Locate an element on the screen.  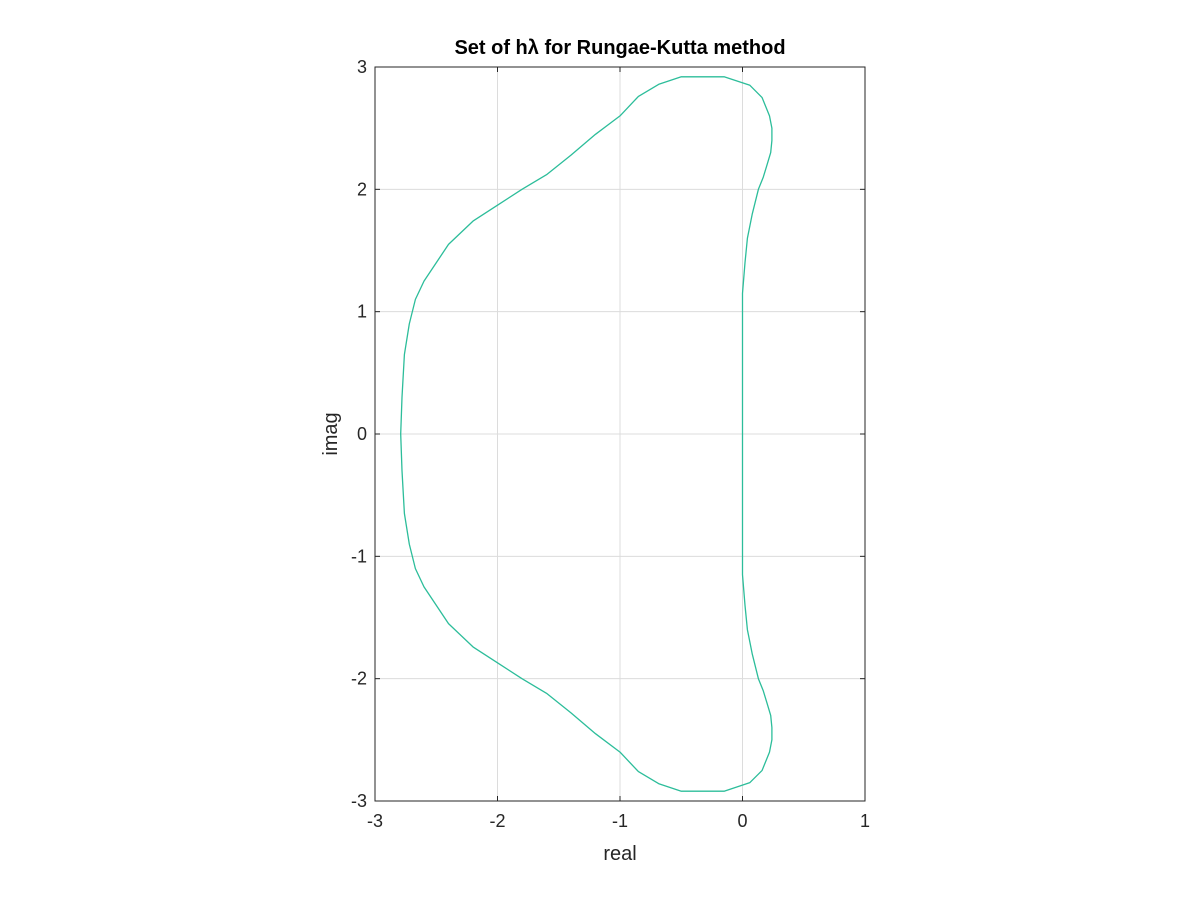
x-tick-label: 1 is located at coordinates (865, 821).